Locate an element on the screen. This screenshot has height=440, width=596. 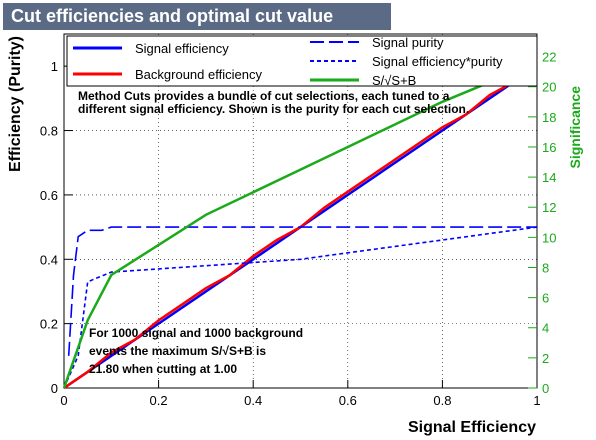
y-axis-label: Efficiency (Purity) is located at coordinates (15, 104).